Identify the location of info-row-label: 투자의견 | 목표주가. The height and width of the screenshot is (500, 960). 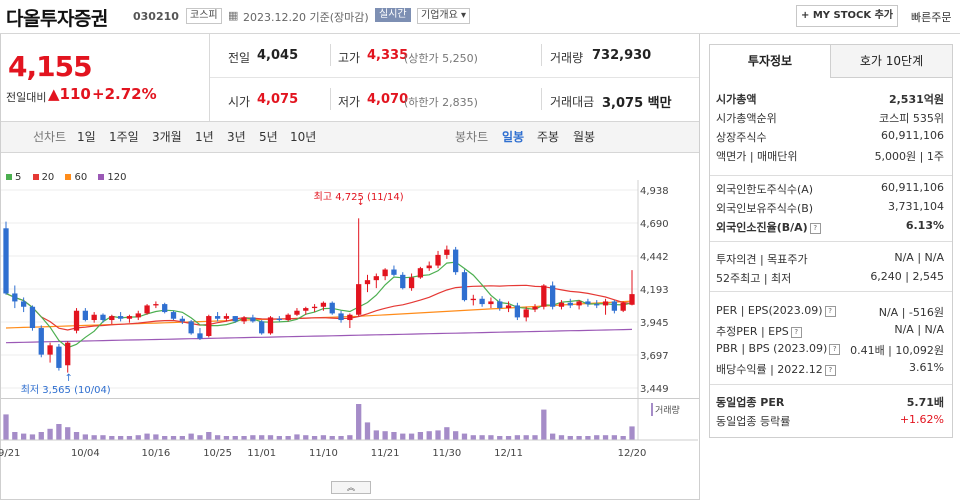
(762, 259).